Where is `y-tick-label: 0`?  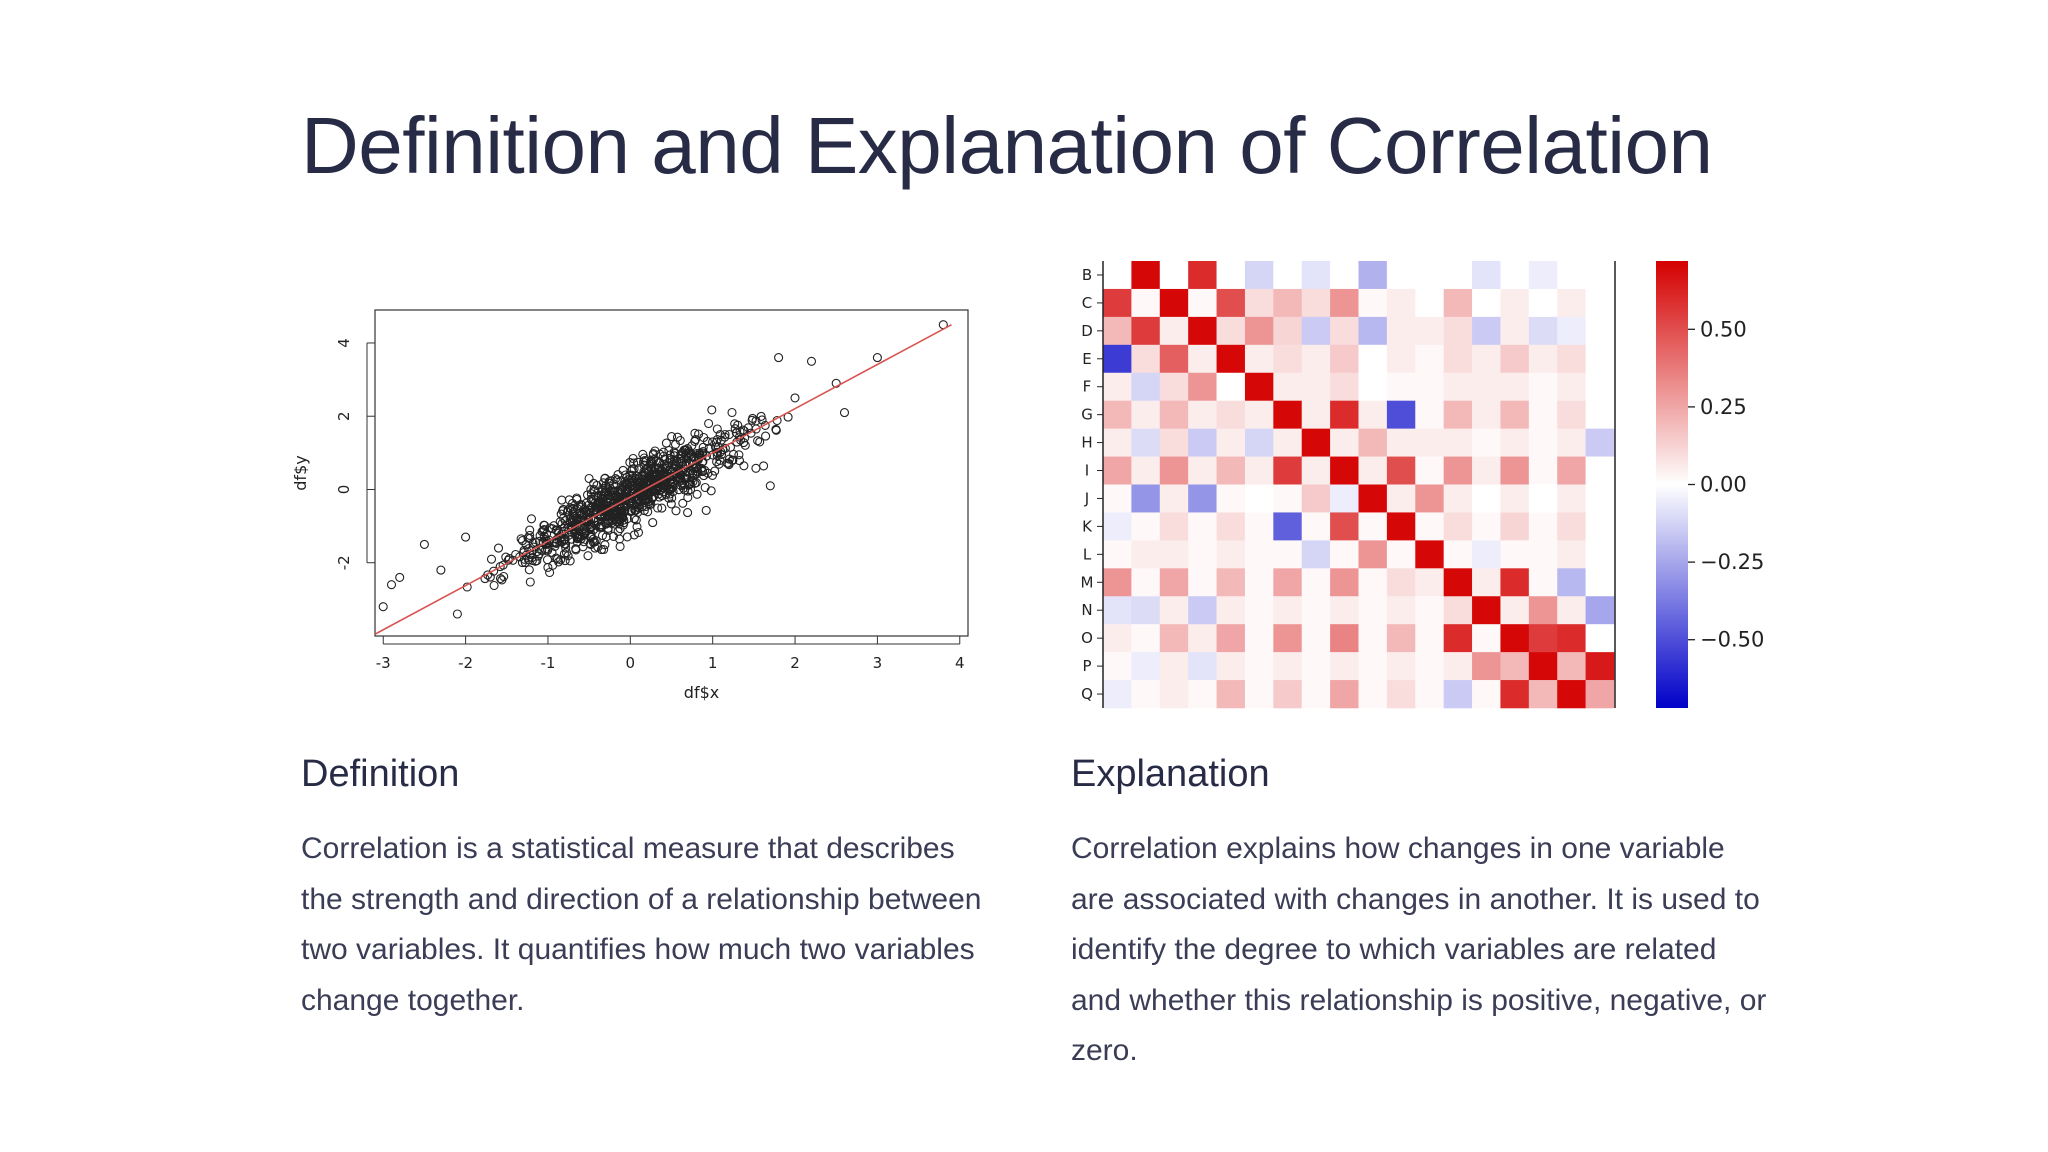 y-tick-label: 0 is located at coordinates (344, 490).